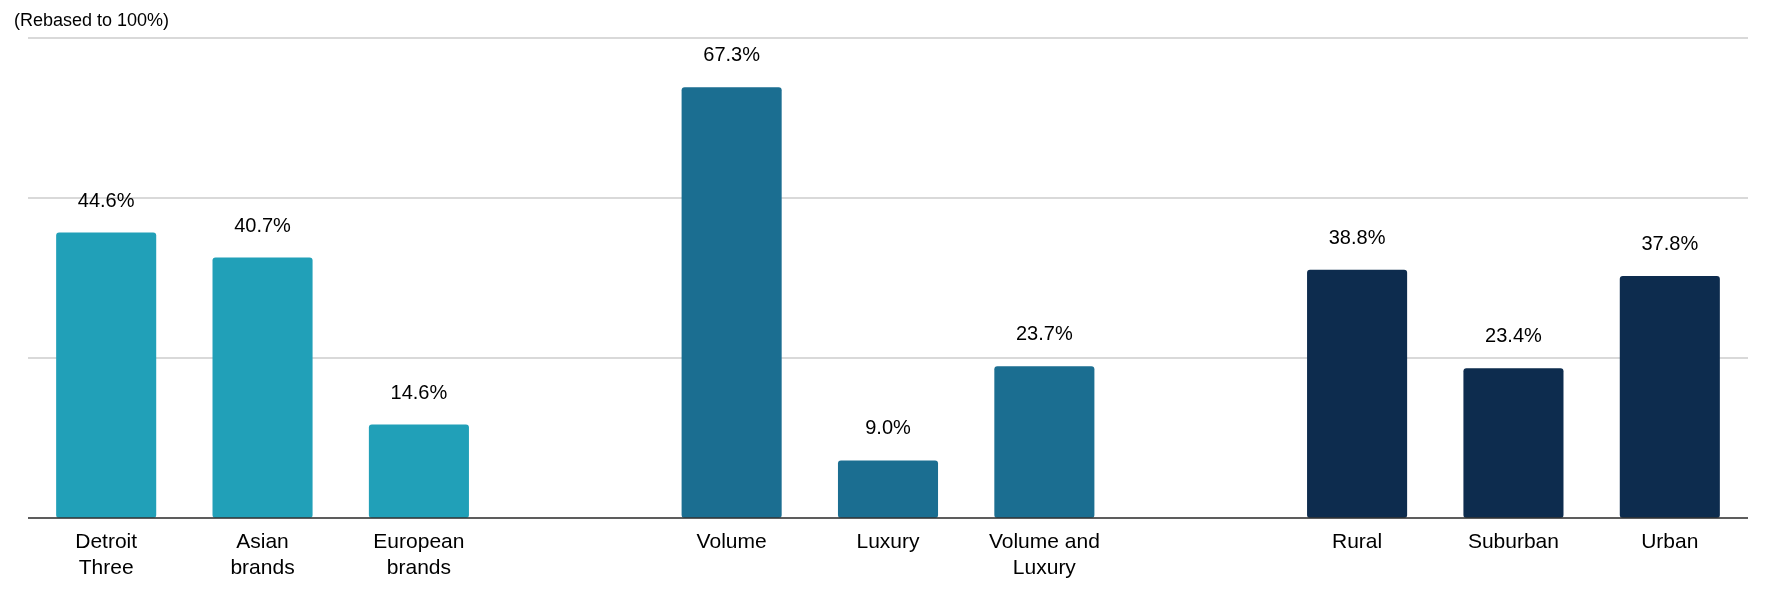 Image resolution: width=1767 pixels, height=609 pixels. Describe the element at coordinates (1513, 540) in the screenshot. I see `x-tick-label: Suburban` at that location.